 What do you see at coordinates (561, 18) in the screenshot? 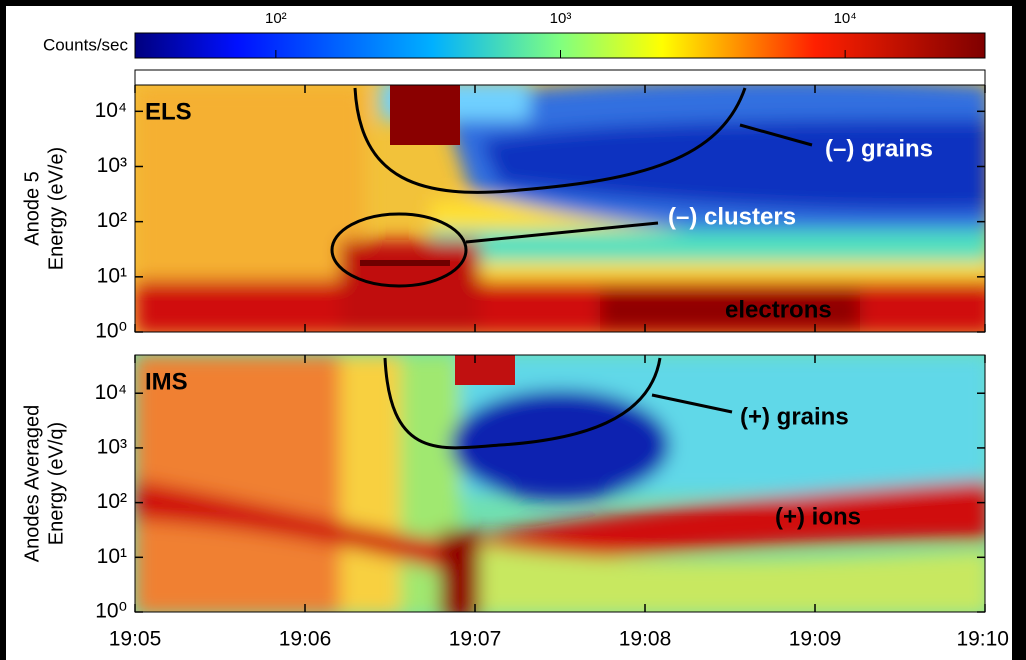
I see `colorbar-tick-label: 10³` at bounding box center [561, 18].